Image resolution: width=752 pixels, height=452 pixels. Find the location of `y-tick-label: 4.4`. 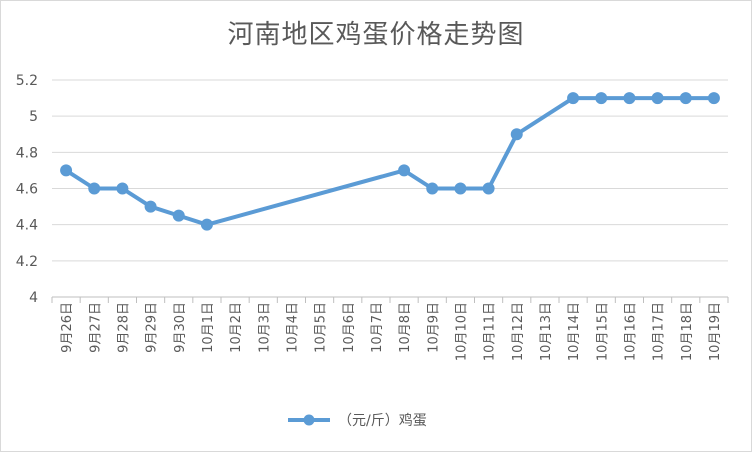

y-tick-label: 4.4 is located at coordinates (27, 226).